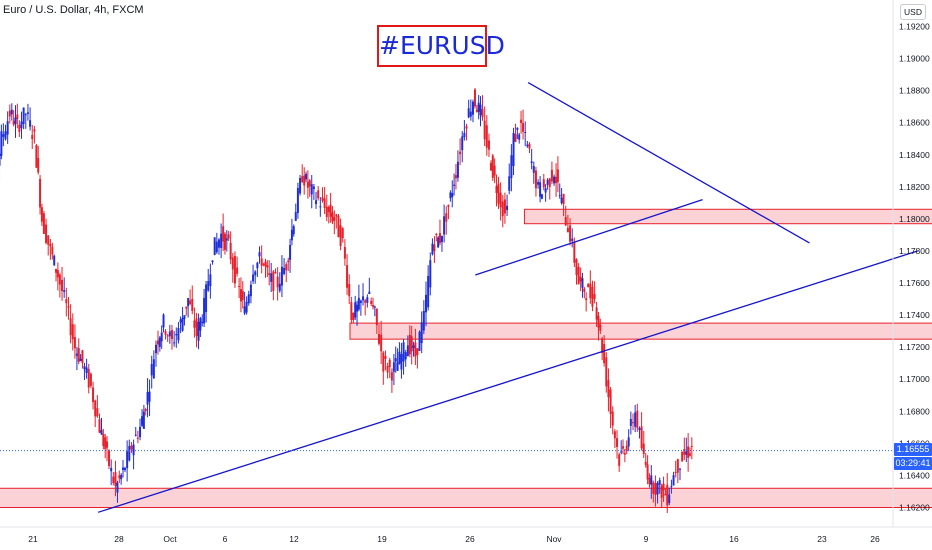 The width and height of the screenshot is (932, 550). Describe the element at coordinates (914, 379) in the screenshot. I see `y-tick-label: 1.17000` at that location.